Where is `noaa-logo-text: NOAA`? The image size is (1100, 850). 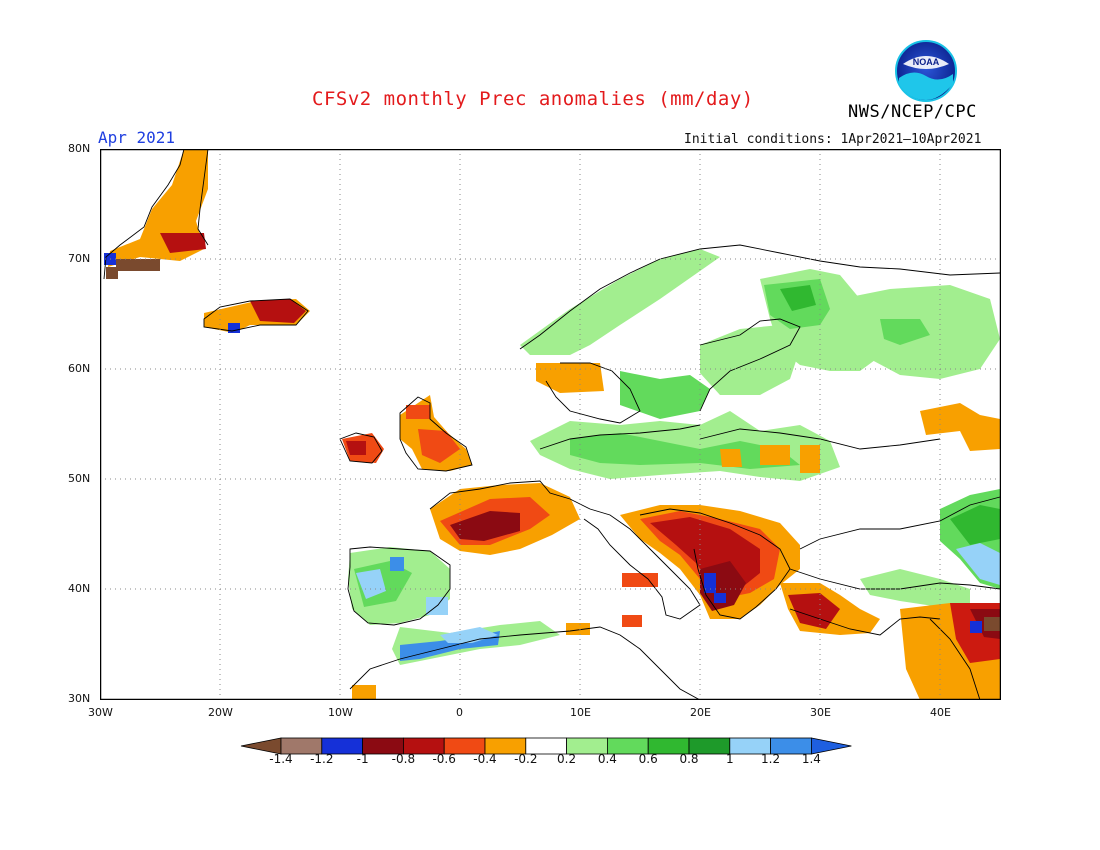
noaa-logo-text: NOAA is located at coordinates (926, 62).